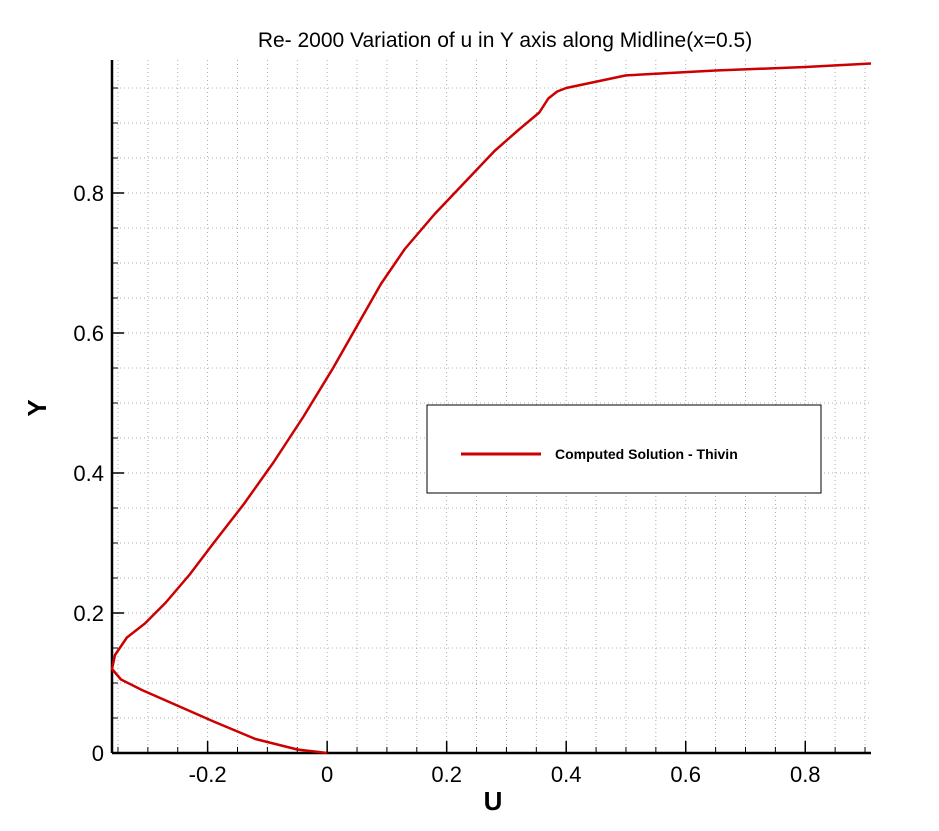 The height and width of the screenshot is (831, 939). What do you see at coordinates (88, 333) in the screenshot?
I see `y-tick-label: 0.6` at bounding box center [88, 333].